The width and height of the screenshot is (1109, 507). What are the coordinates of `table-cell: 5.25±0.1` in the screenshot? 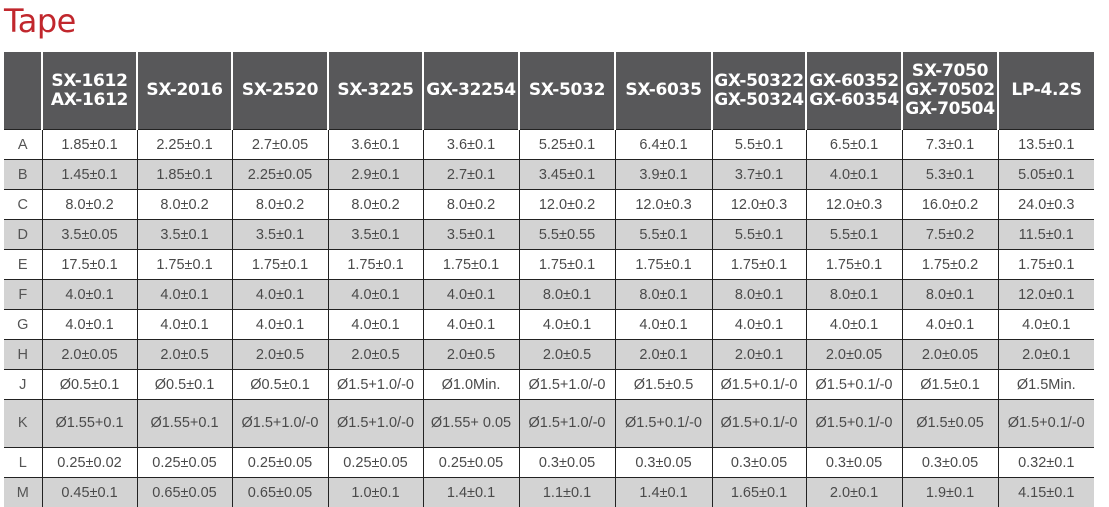 It's located at (567, 145).